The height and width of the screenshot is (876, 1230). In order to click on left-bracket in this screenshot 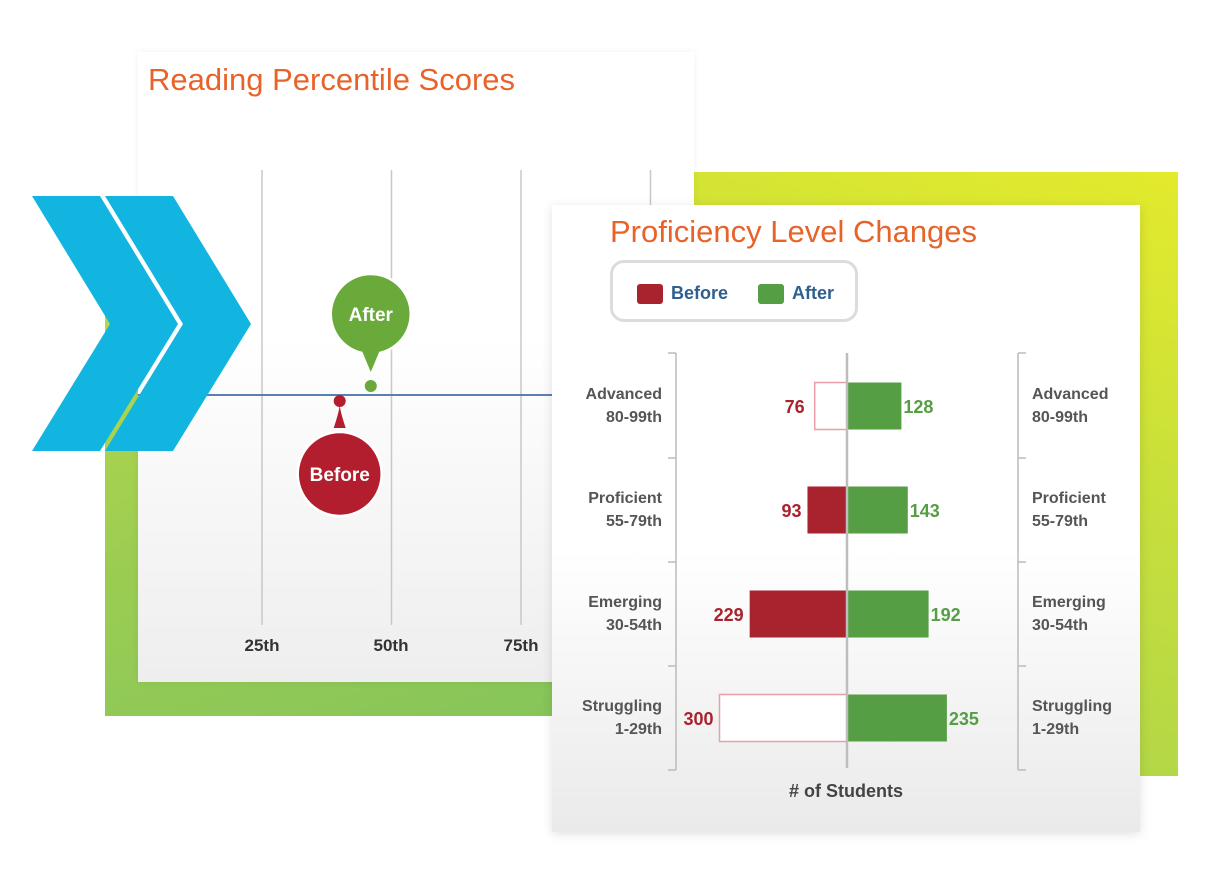, I will do `click(672, 561)`.